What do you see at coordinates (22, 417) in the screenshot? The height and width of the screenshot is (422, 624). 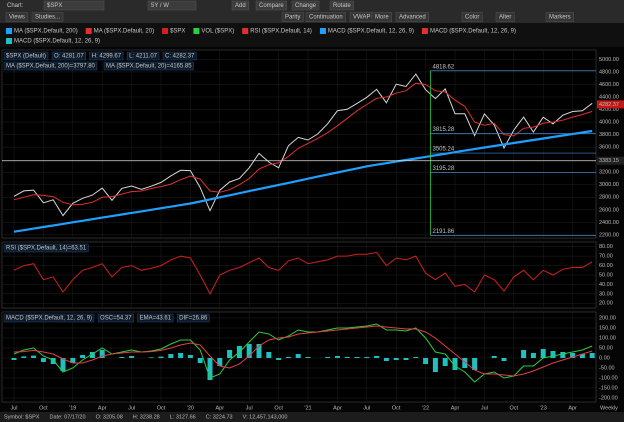 I see `status-item: Symbol: $SPX` at bounding box center [22, 417].